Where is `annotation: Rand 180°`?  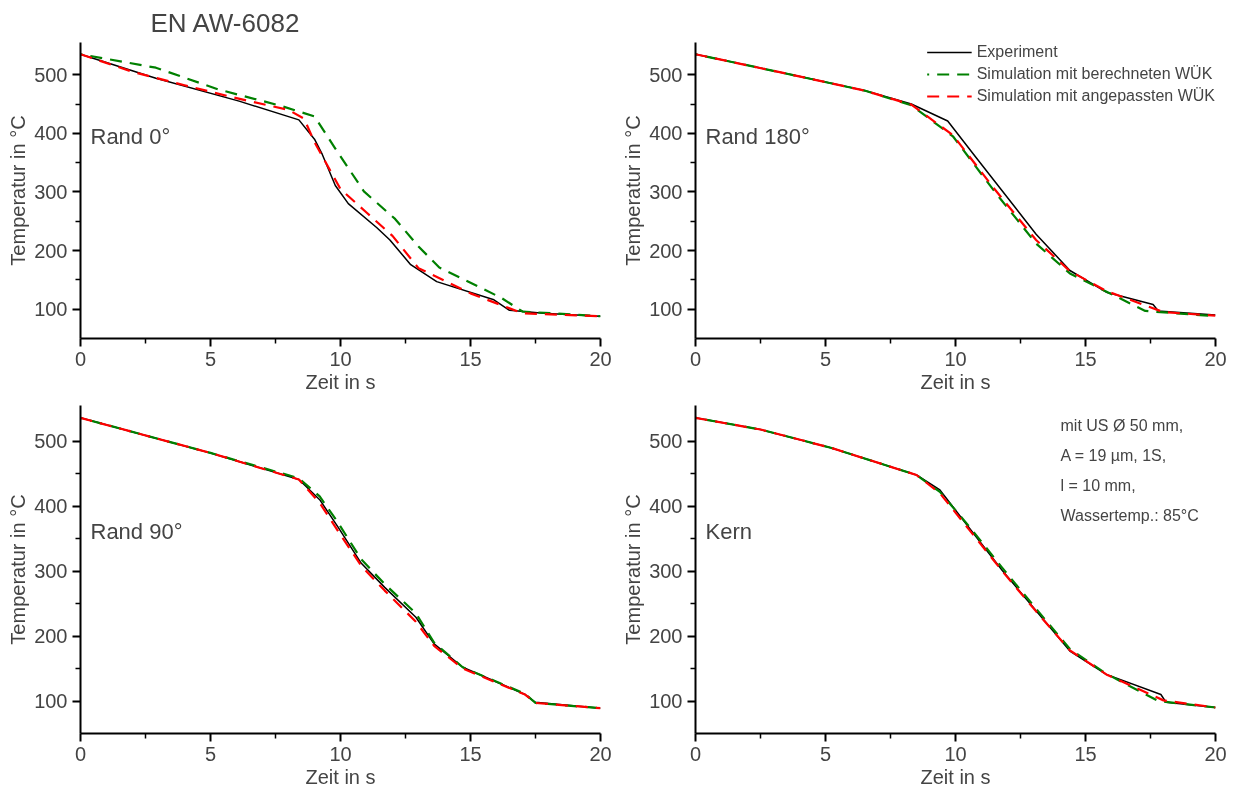 annotation: Rand 180° is located at coordinates (757, 136).